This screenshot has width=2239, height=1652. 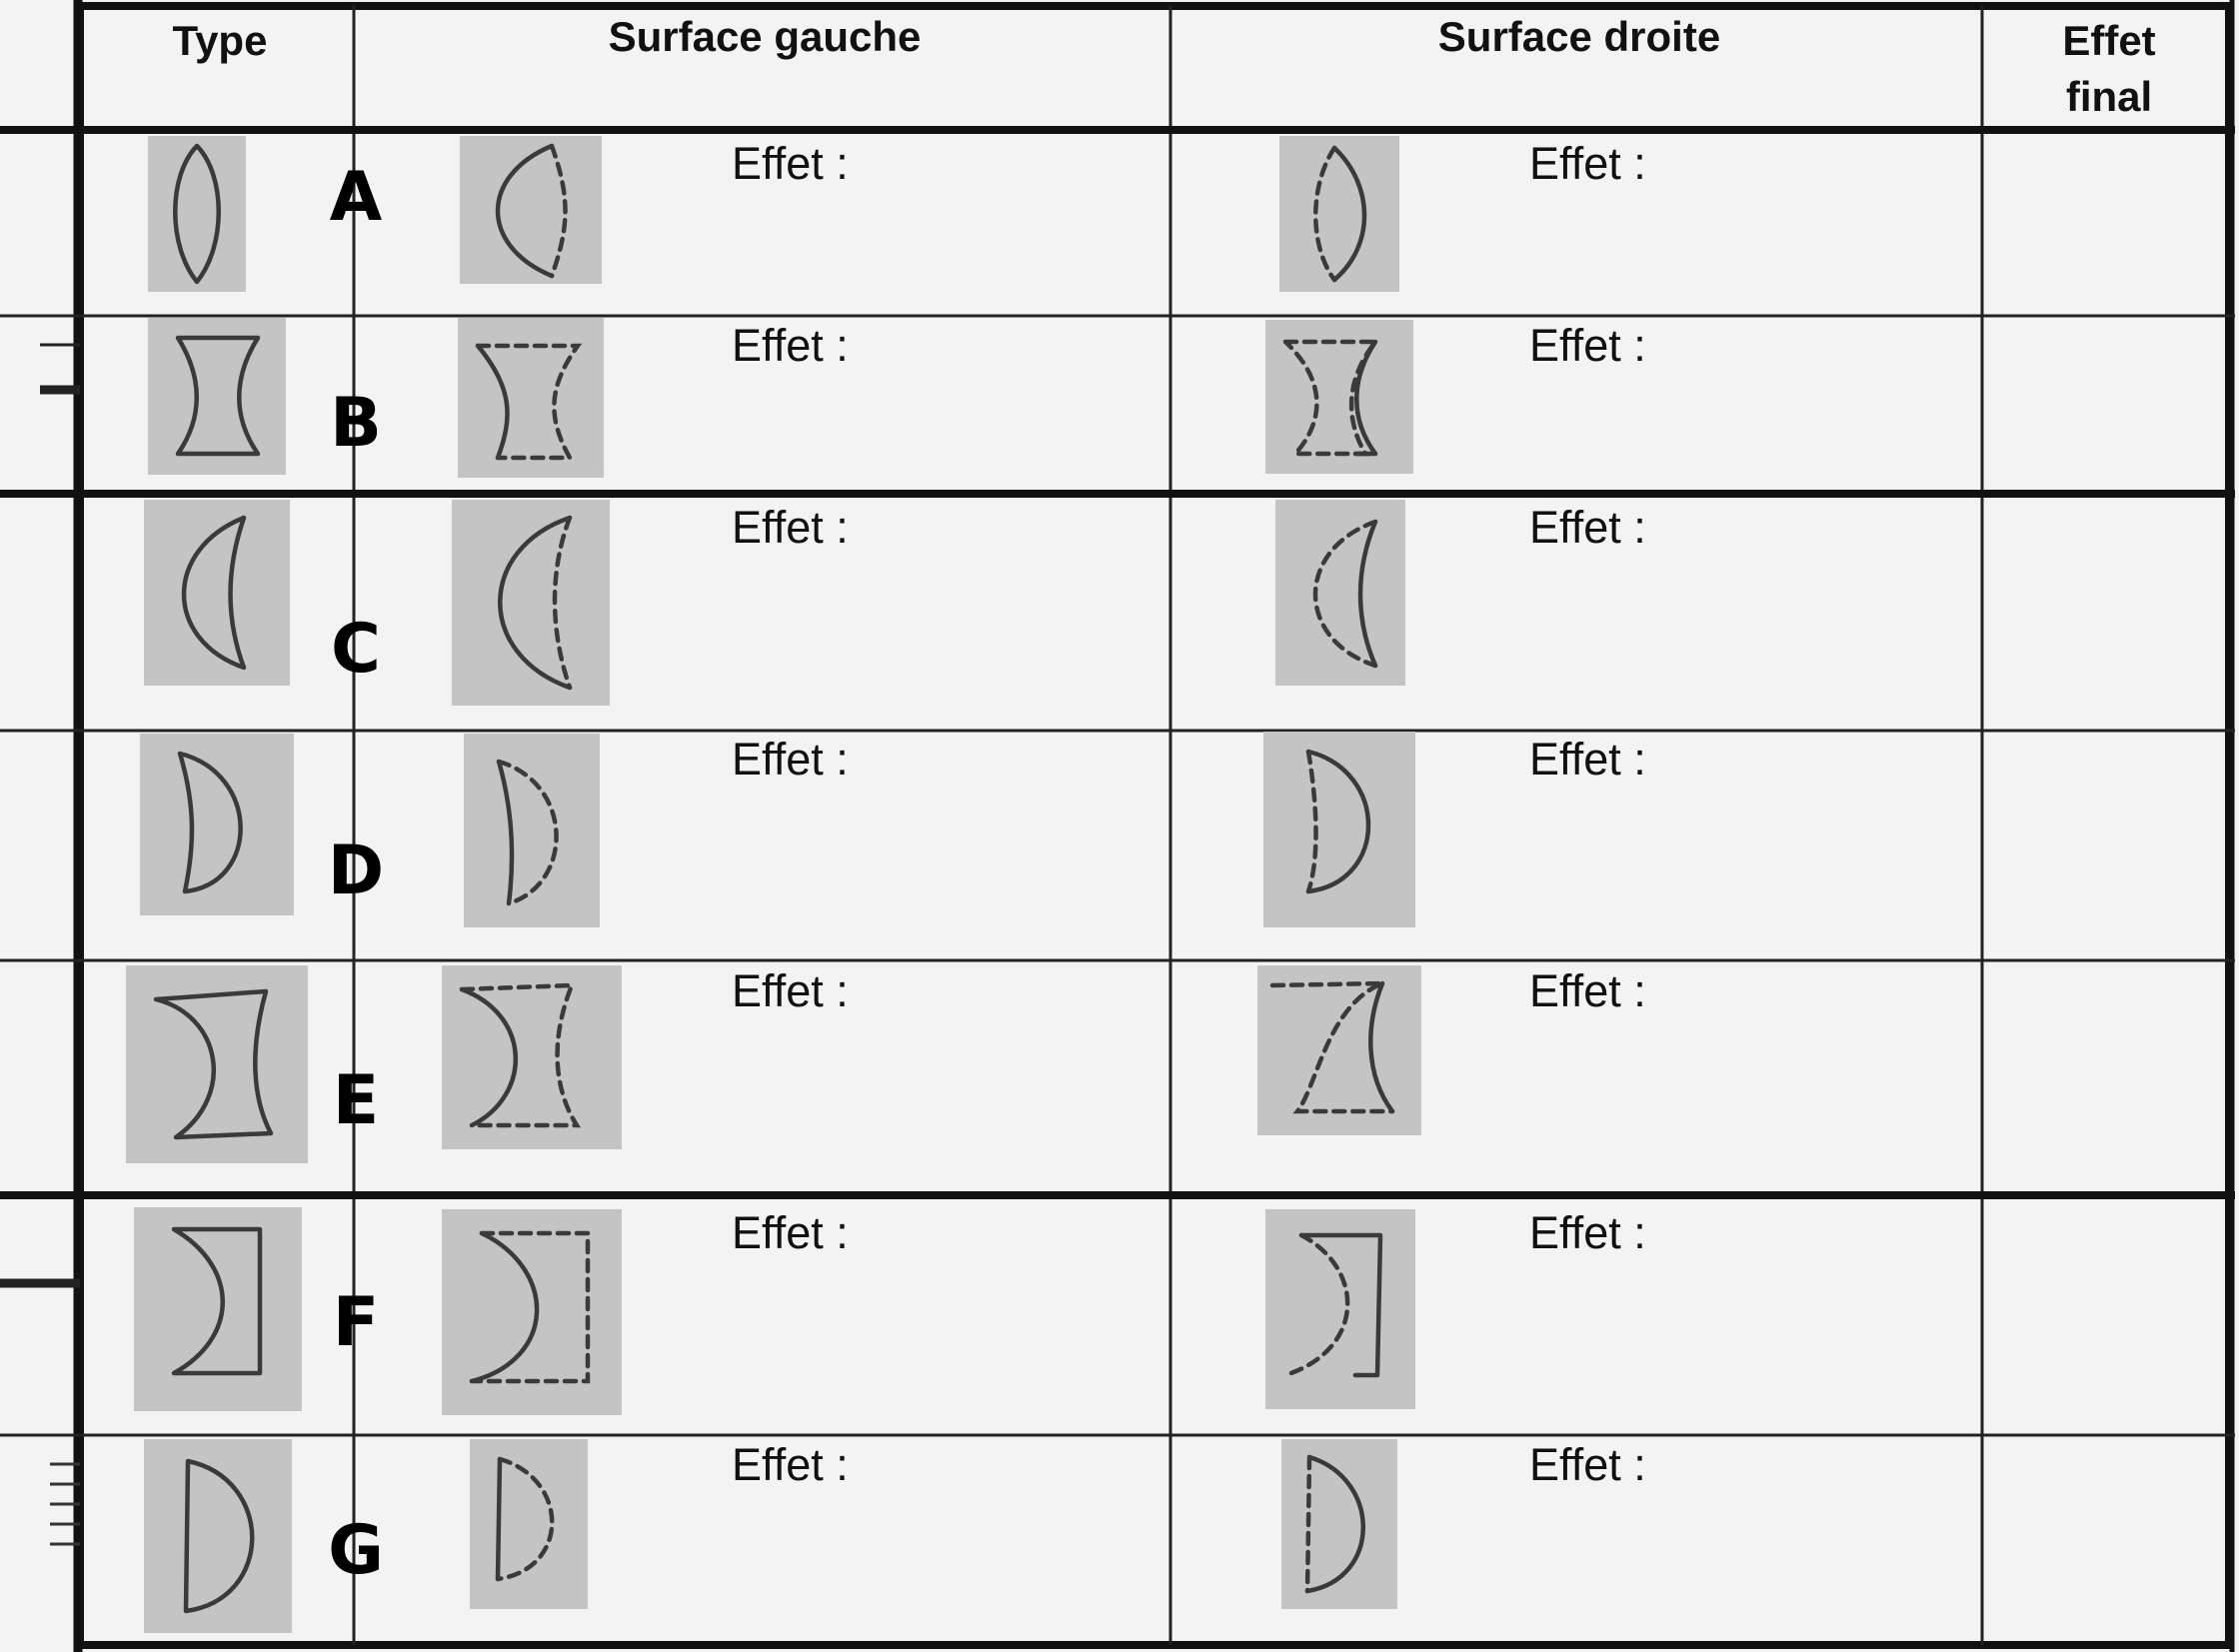 What do you see at coordinates (2109, 96) in the screenshot?
I see `header-final-effect-2: final` at bounding box center [2109, 96].